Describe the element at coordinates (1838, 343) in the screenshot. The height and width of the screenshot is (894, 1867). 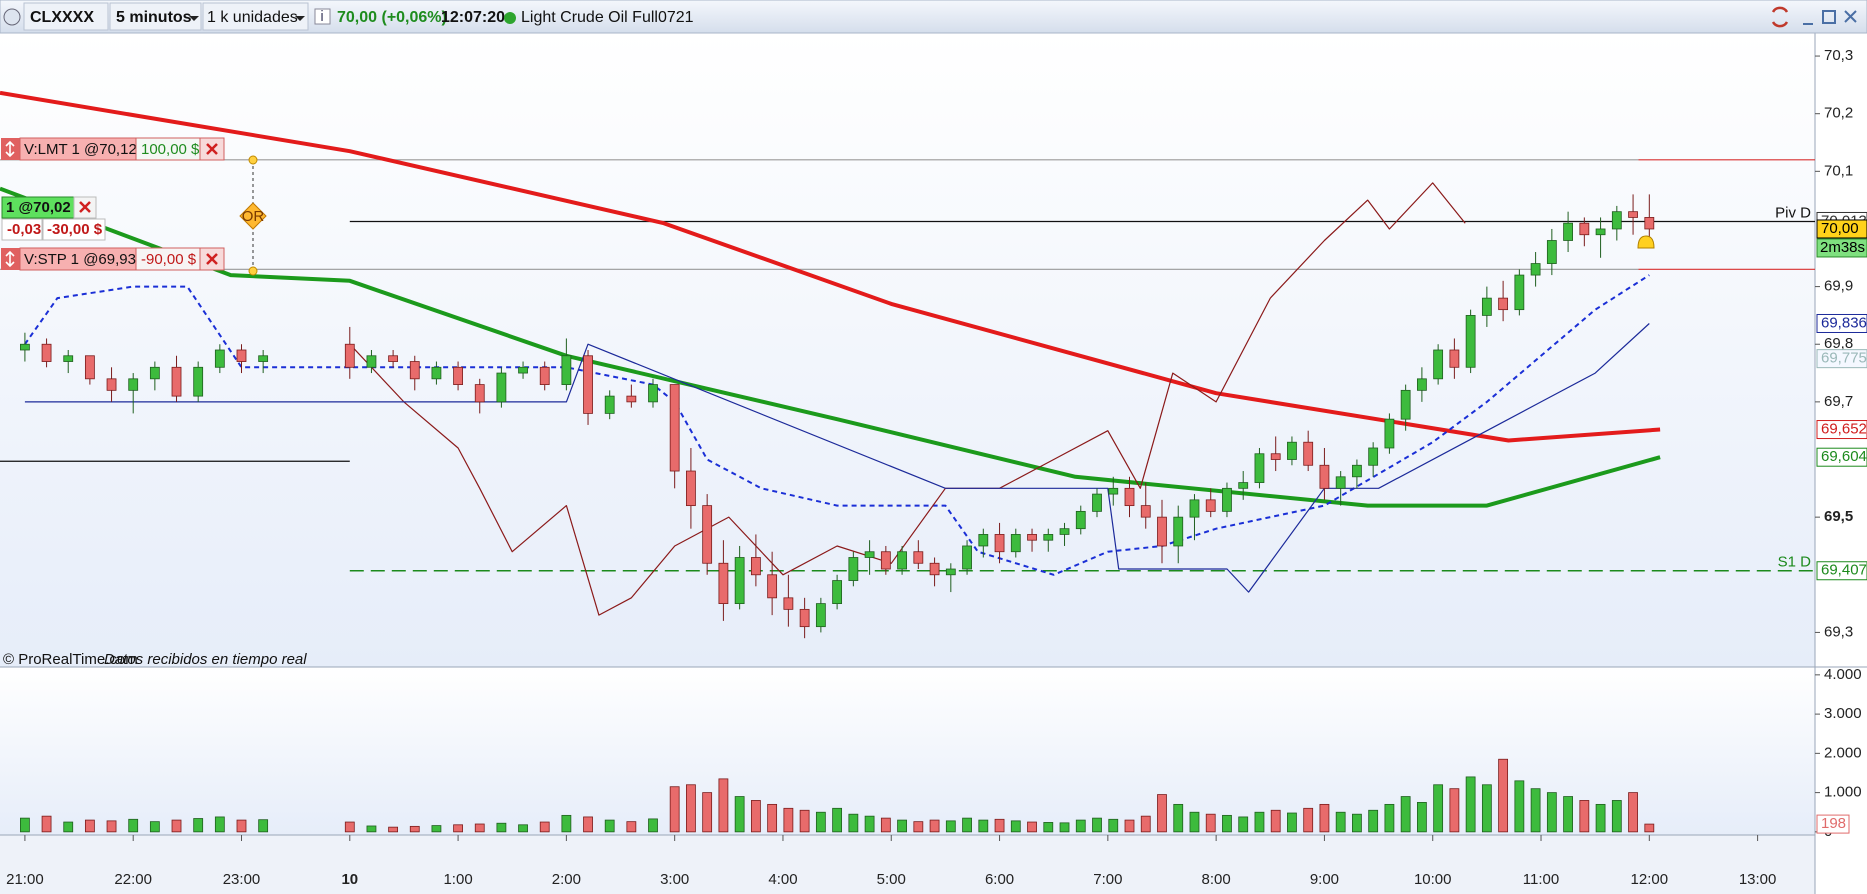
I see `y-tick-label: 69,8` at that location.